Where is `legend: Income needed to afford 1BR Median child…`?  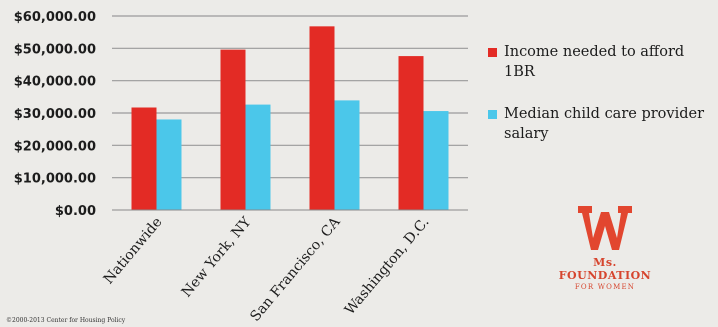 legend: Income needed to afford 1BR Median child… is located at coordinates (600, 104).